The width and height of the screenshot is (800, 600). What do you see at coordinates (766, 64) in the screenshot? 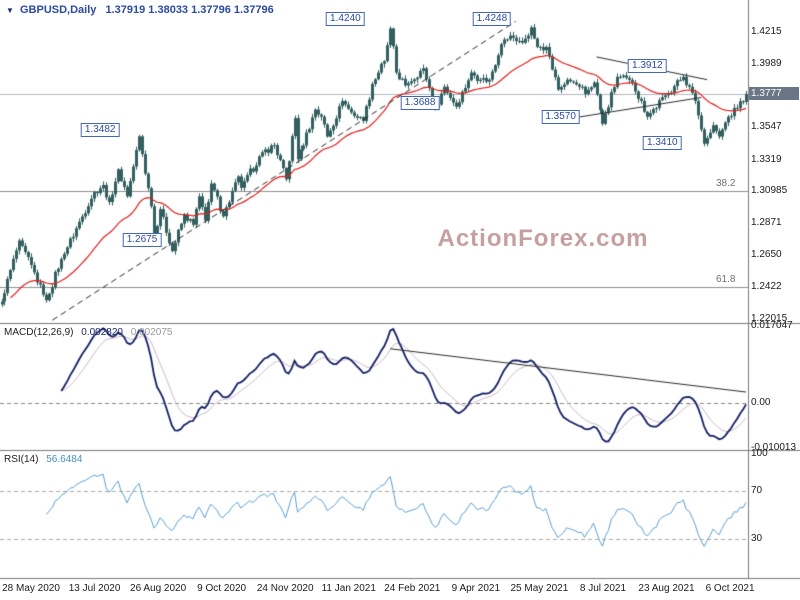
I see `price-axis-label: 1.3989` at bounding box center [766, 64].